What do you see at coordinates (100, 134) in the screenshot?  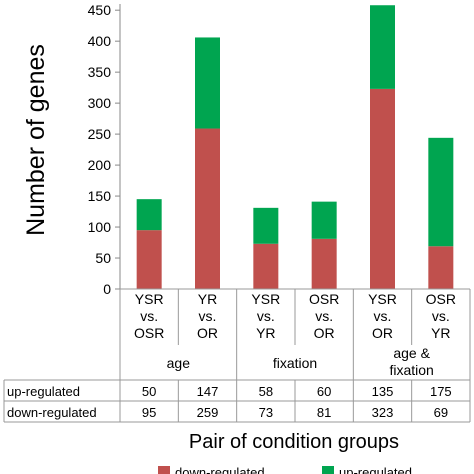 I see `y-tick-label: 250` at bounding box center [100, 134].